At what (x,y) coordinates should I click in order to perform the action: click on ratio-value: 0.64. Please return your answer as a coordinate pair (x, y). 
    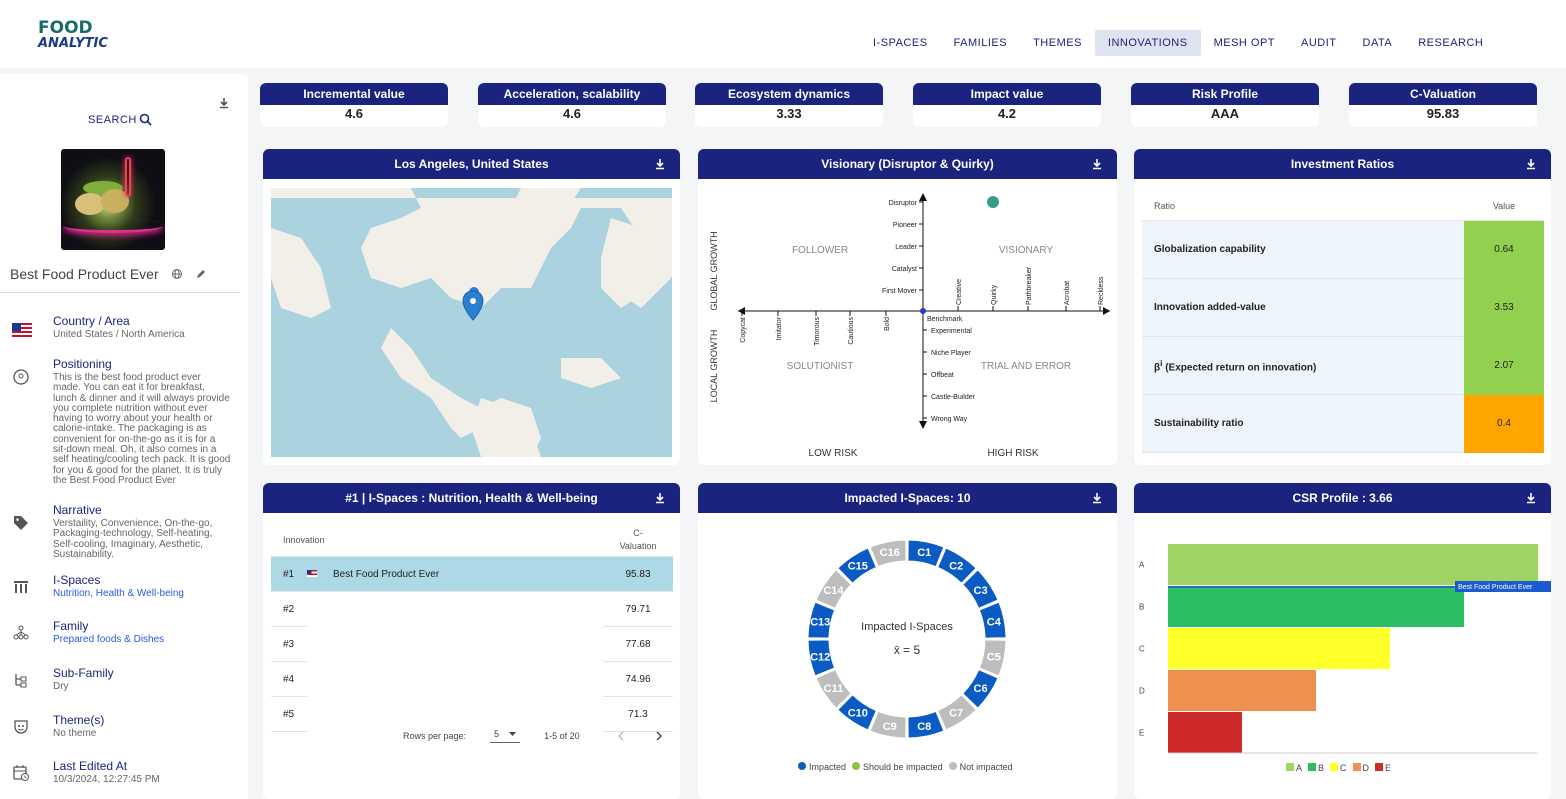
    Looking at the image, I should click on (1504, 249).